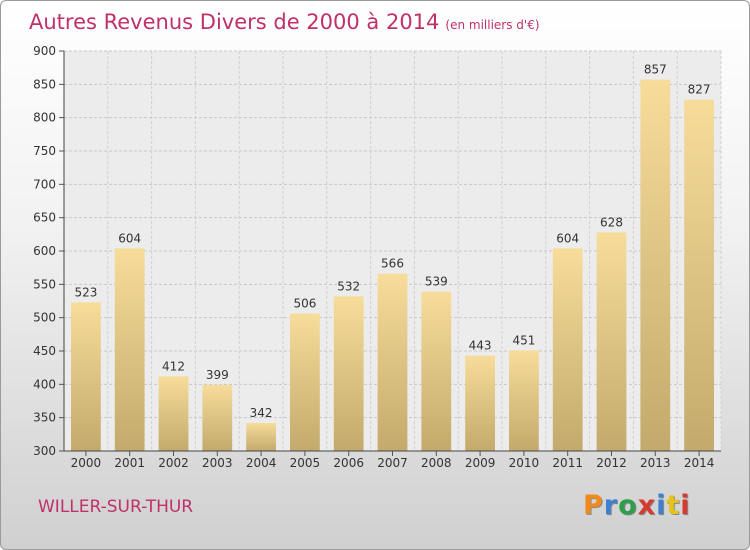 The width and height of the screenshot is (750, 550). Describe the element at coordinates (44, 118) in the screenshot. I see `y-tick-label: 800` at that location.